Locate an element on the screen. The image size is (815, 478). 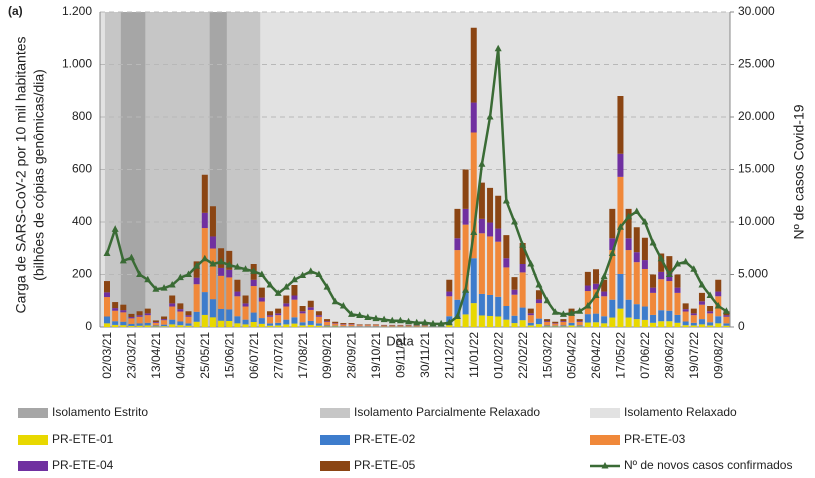
y-tick-label: 200 is located at coordinates (82, 274).